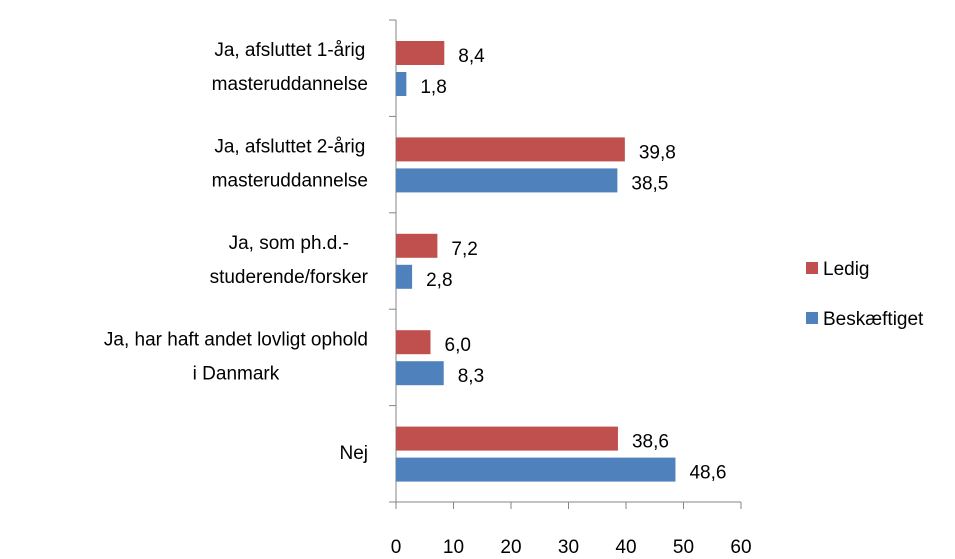 The image size is (955, 559). Describe the element at coordinates (510, 547) in the screenshot. I see `x-tick-label: 20` at that location.